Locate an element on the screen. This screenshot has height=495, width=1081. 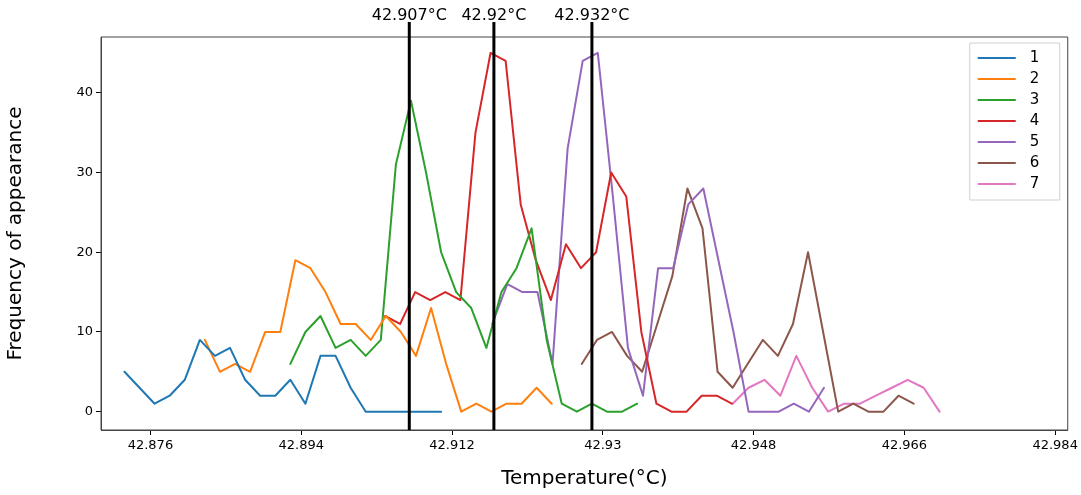
legend-label: 3 is located at coordinates (1034, 98).